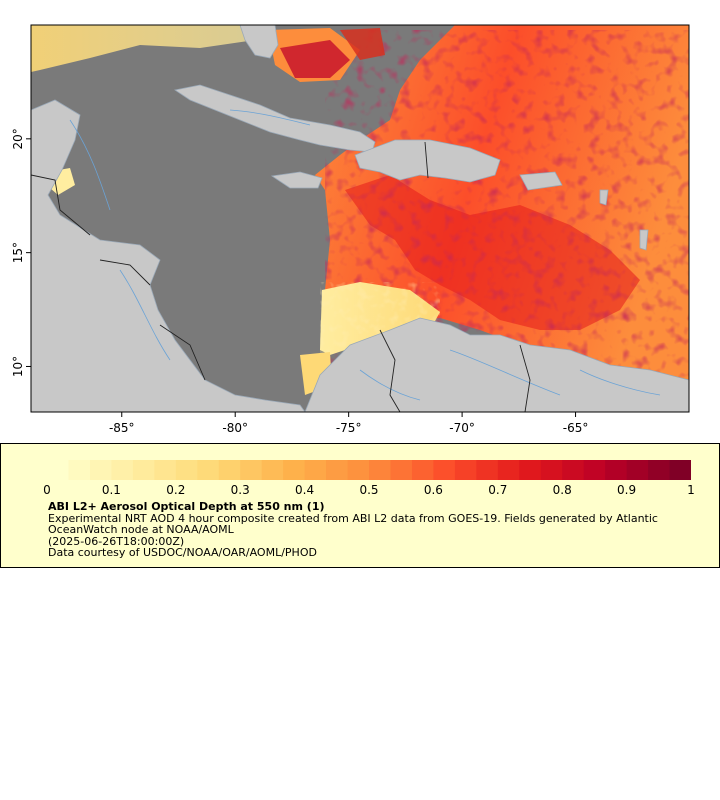 The width and height of the screenshot is (720, 800). I want to click on x-tick-label: -70°, so click(462, 428).